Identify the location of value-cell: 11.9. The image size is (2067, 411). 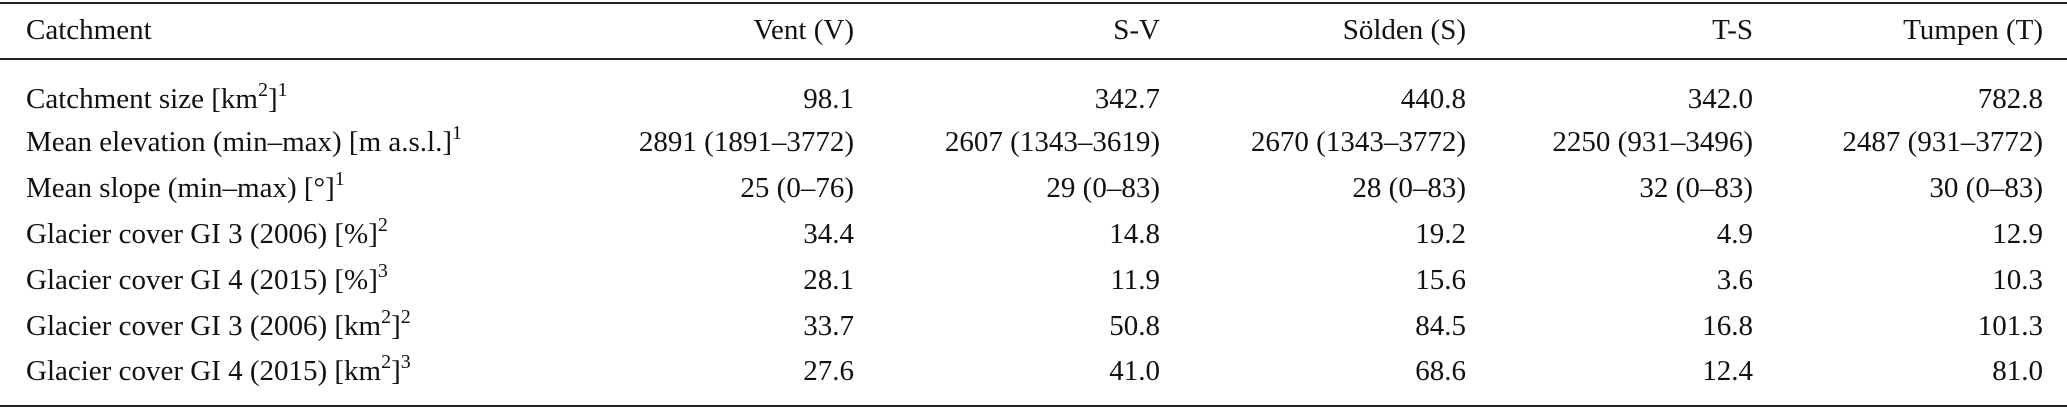
(1135, 279).